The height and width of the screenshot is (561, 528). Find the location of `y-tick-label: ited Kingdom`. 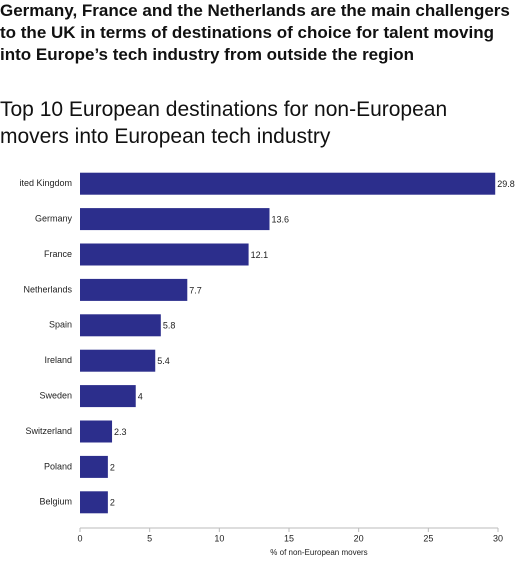

y-tick-label: ited Kingdom is located at coordinates (45, 183).